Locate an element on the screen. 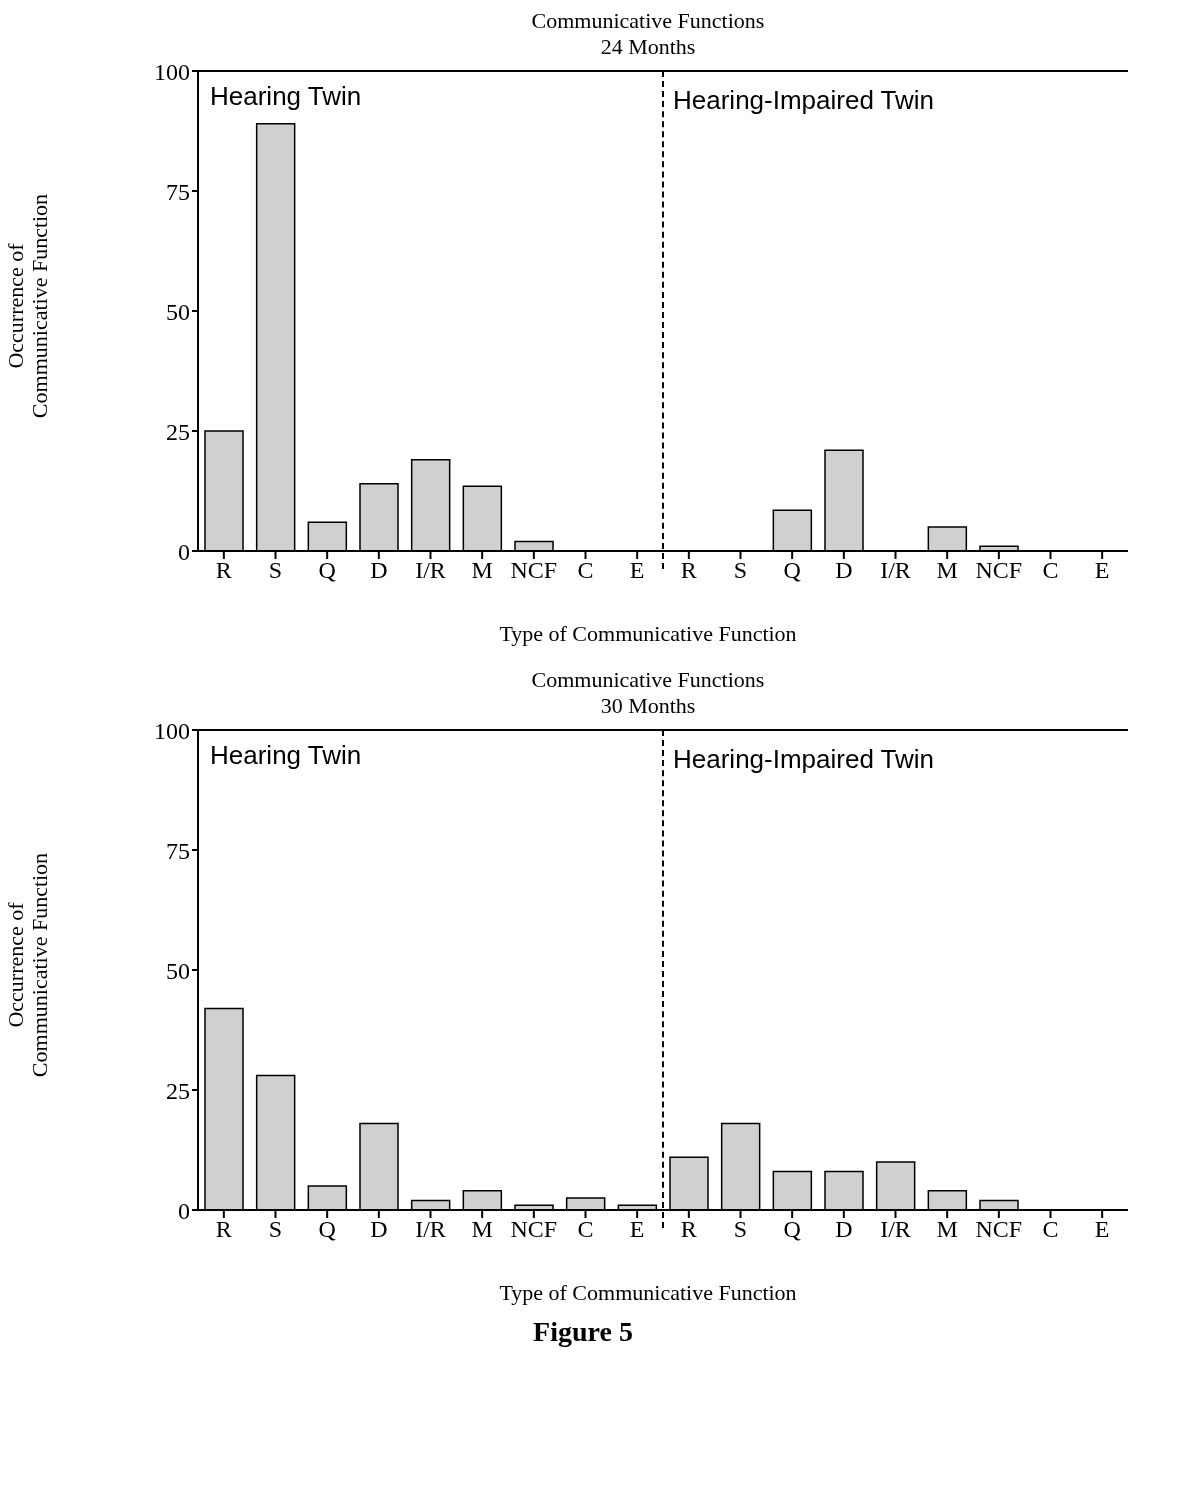  chart-title: Communicative Functions 30 Months is located at coordinates (648, 692).